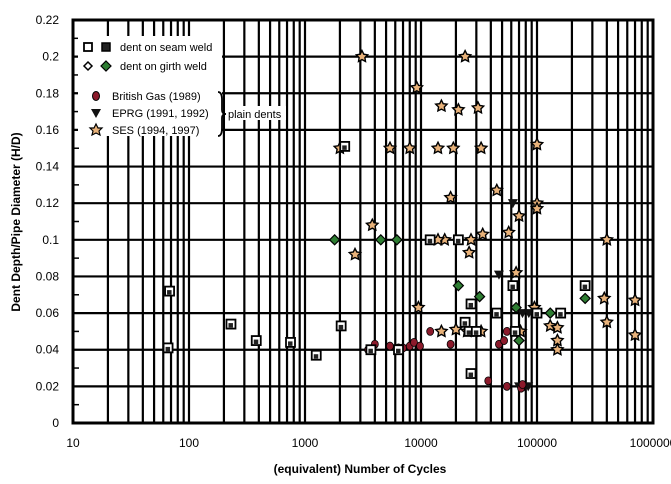 This screenshot has height=484, width=671. What do you see at coordinates (48, 350) in the screenshot?
I see `y-tick-label: 0.04` at bounding box center [48, 350].